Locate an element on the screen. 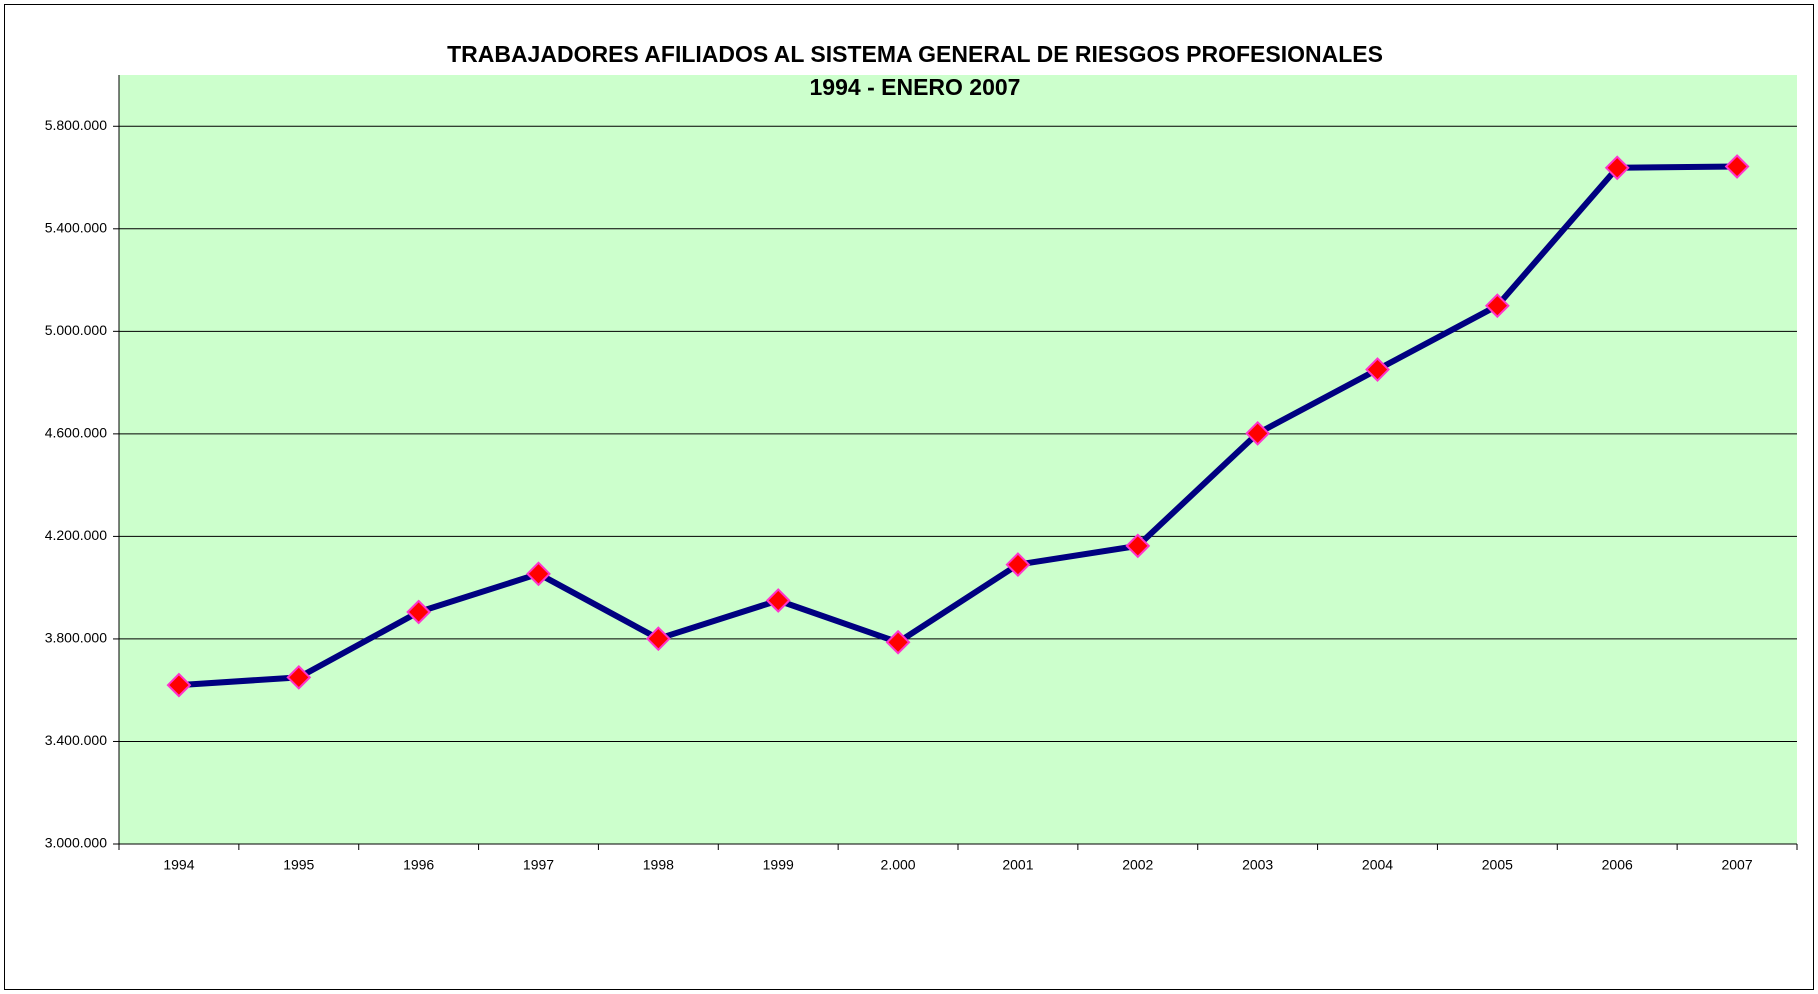  x-tick-label: 2002 is located at coordinates (1137, 865).